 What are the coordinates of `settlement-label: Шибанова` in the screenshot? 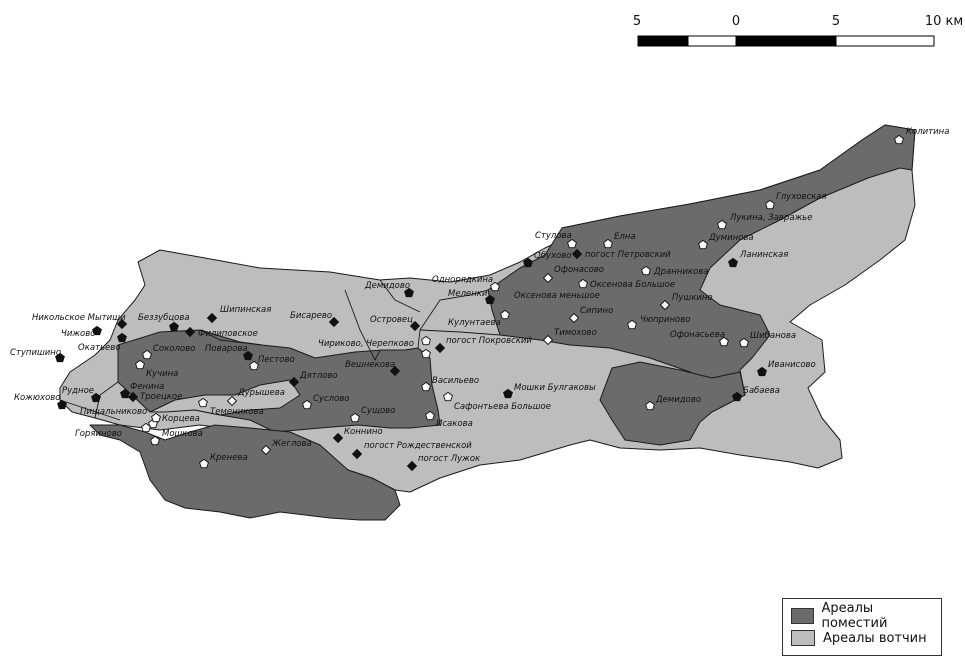 It's located at (773, 336).